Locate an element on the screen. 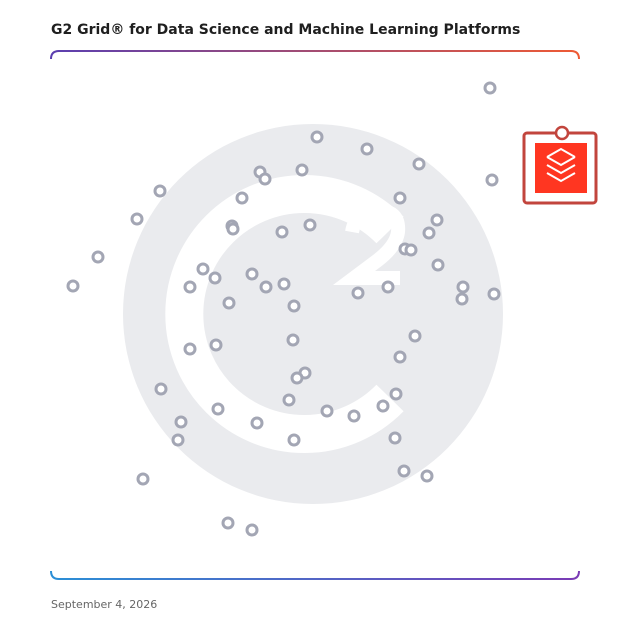 The image size is (628, 628). marker-logo is located at coordinates (561, 168).